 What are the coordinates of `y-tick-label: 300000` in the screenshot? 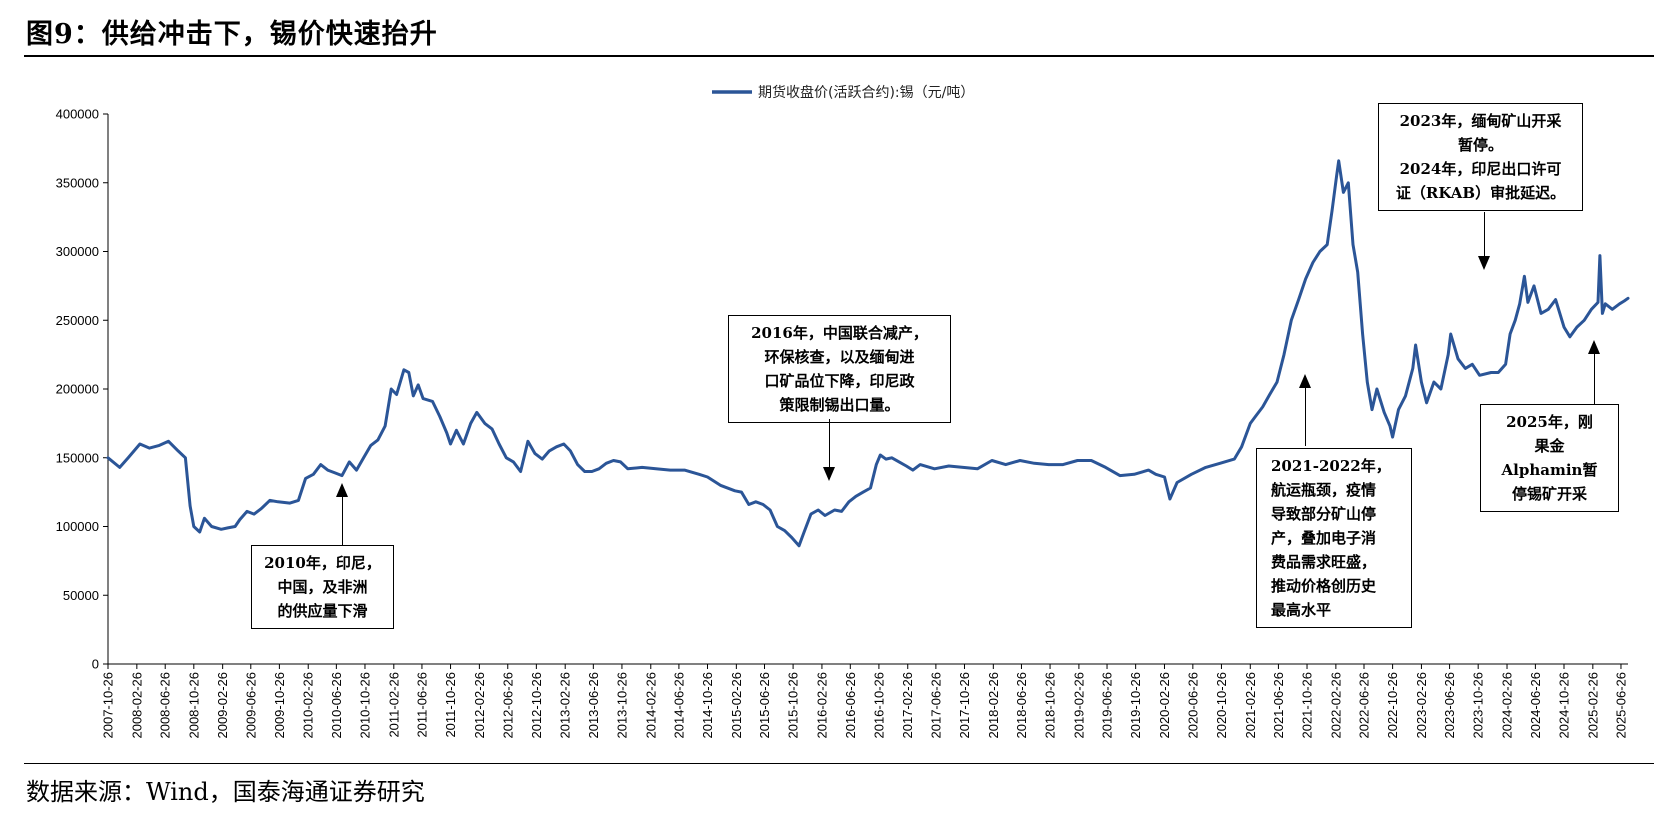 It's located at (77, 251).